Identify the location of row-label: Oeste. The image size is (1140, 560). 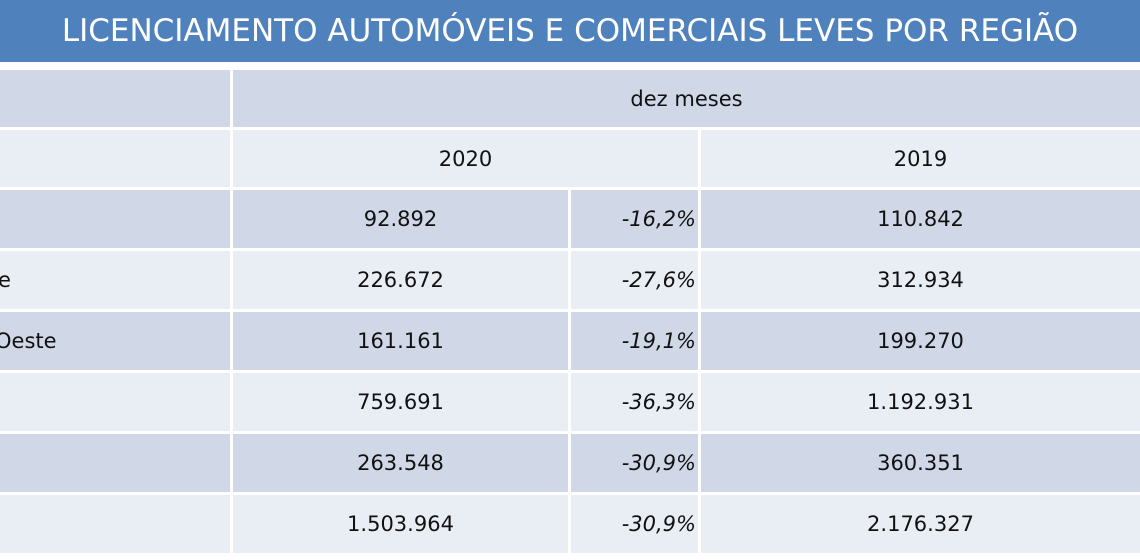
(115, 341).